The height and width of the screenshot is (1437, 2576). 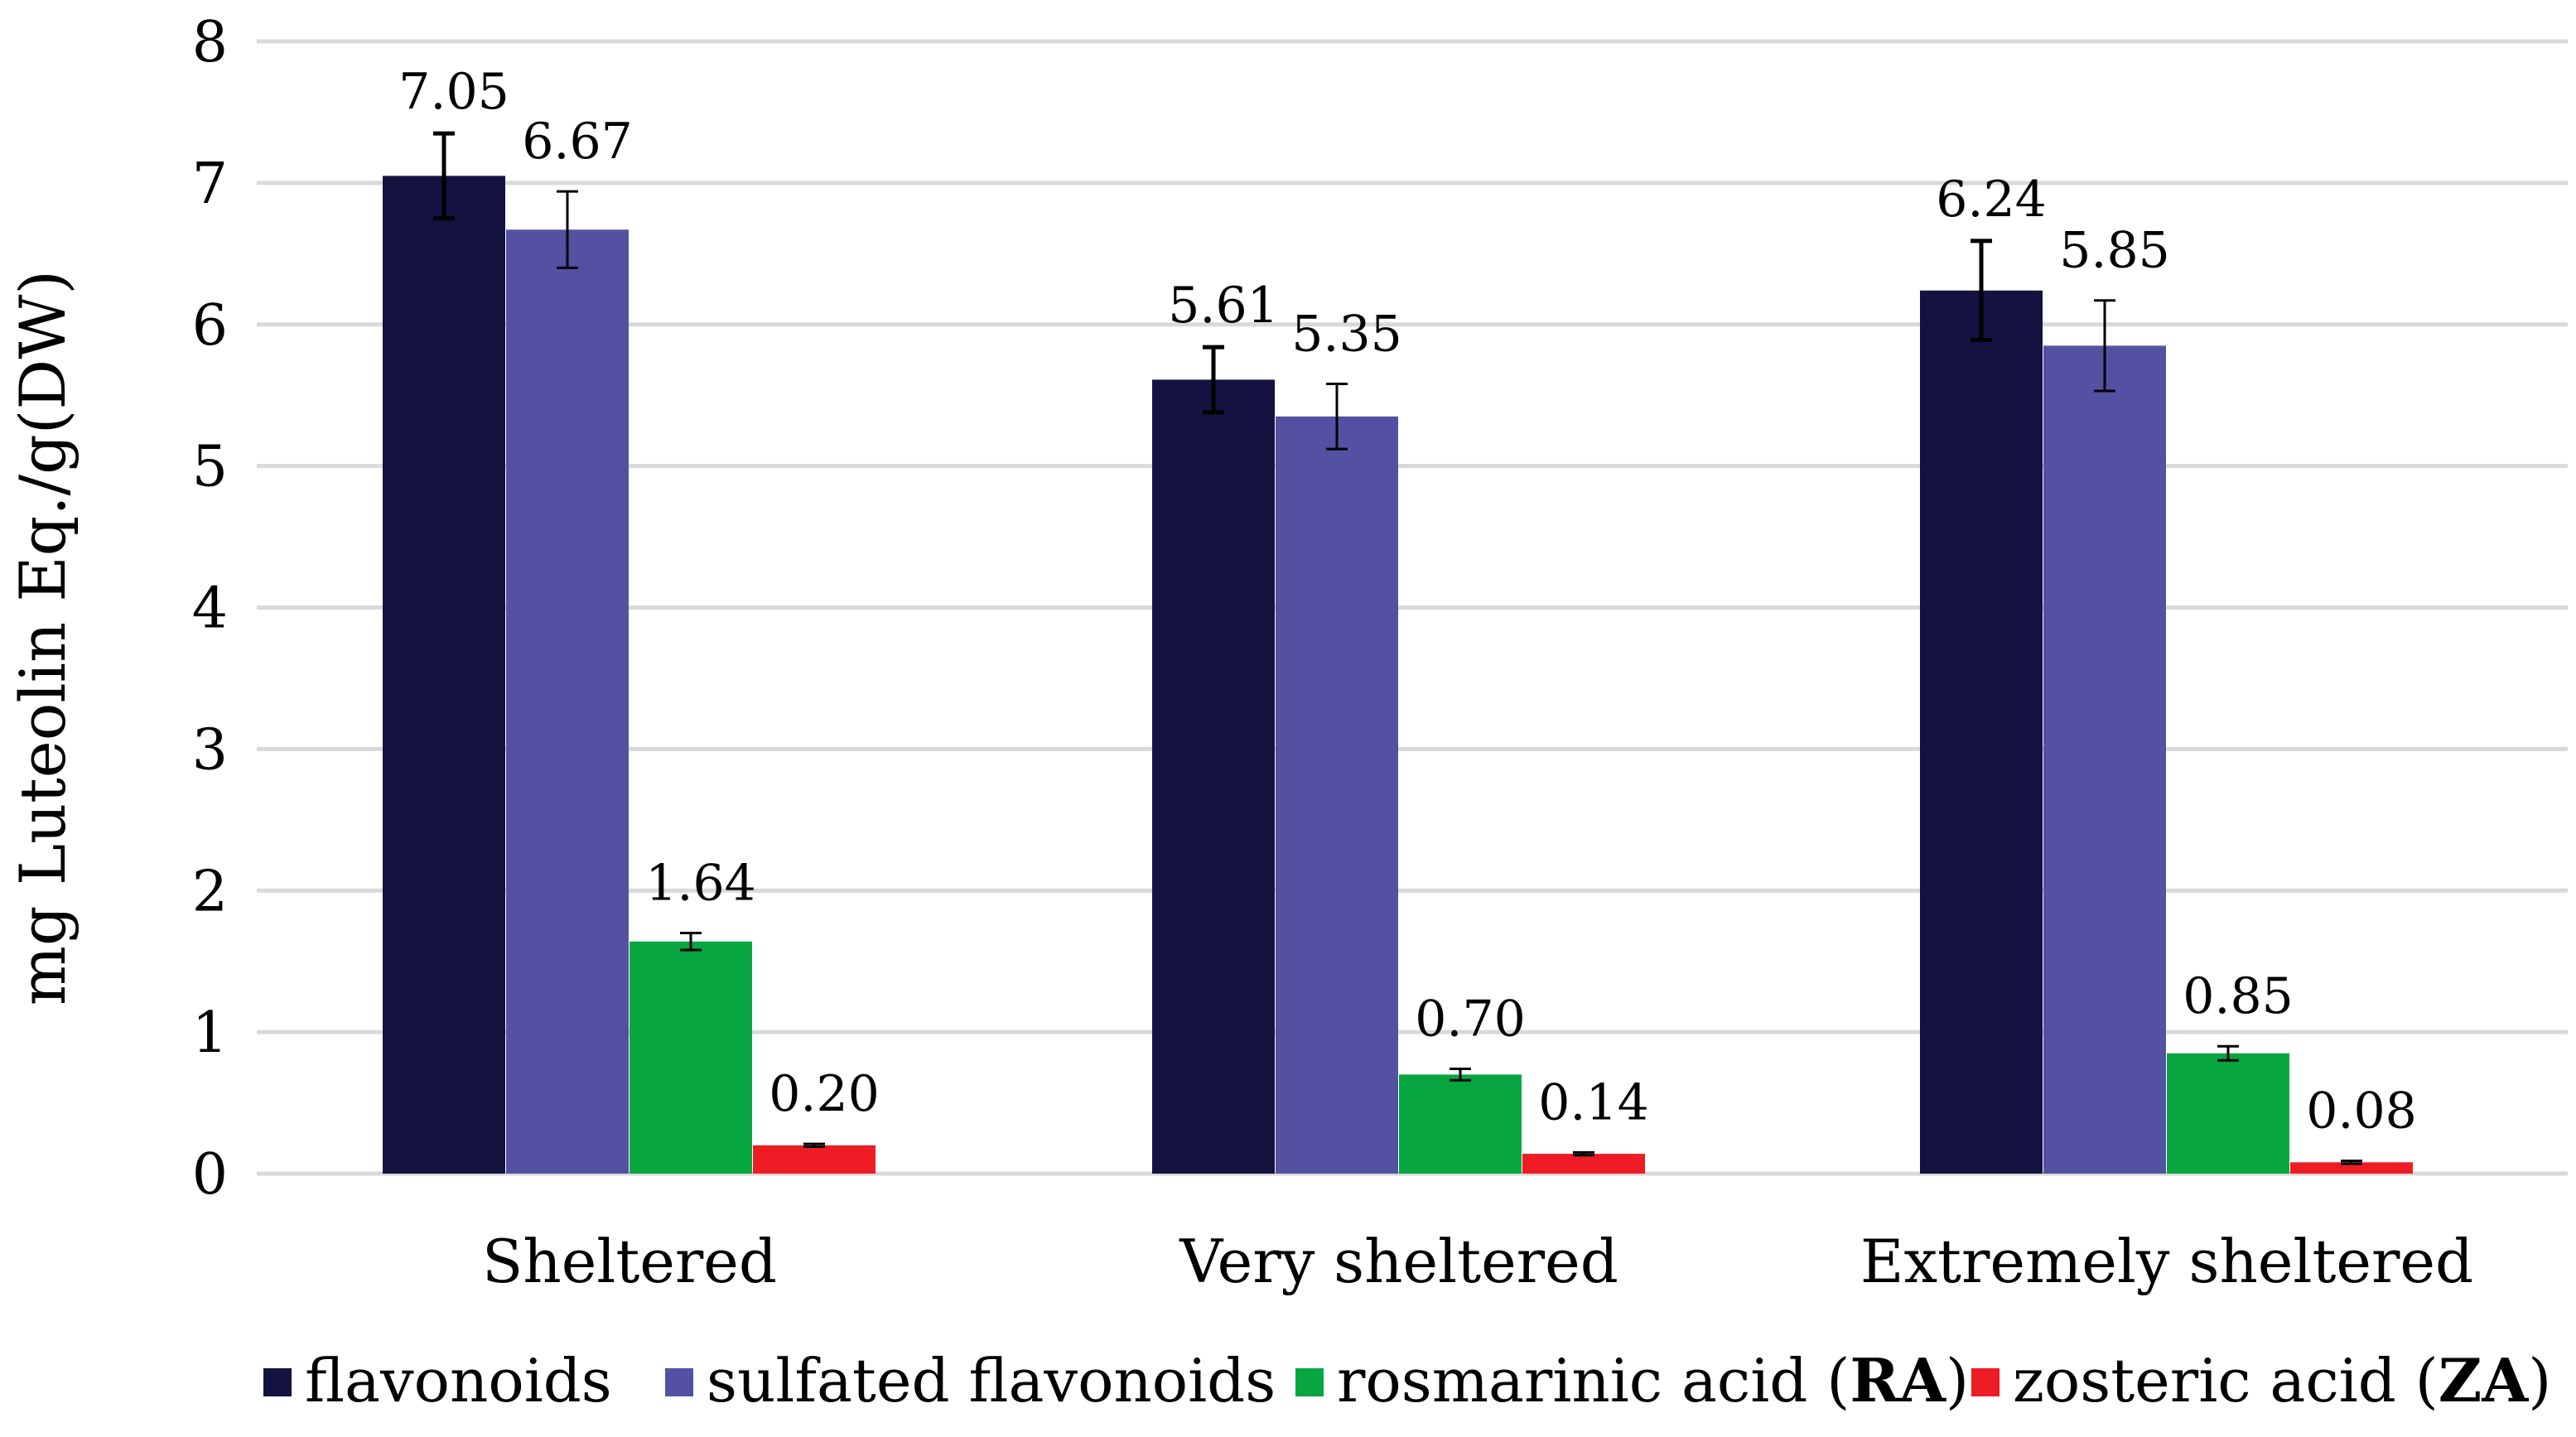 What do you see at coordinates (210, 1175) in the screenshot?
I see `y-tick-label: 0` at bounding box center [210, 1175].